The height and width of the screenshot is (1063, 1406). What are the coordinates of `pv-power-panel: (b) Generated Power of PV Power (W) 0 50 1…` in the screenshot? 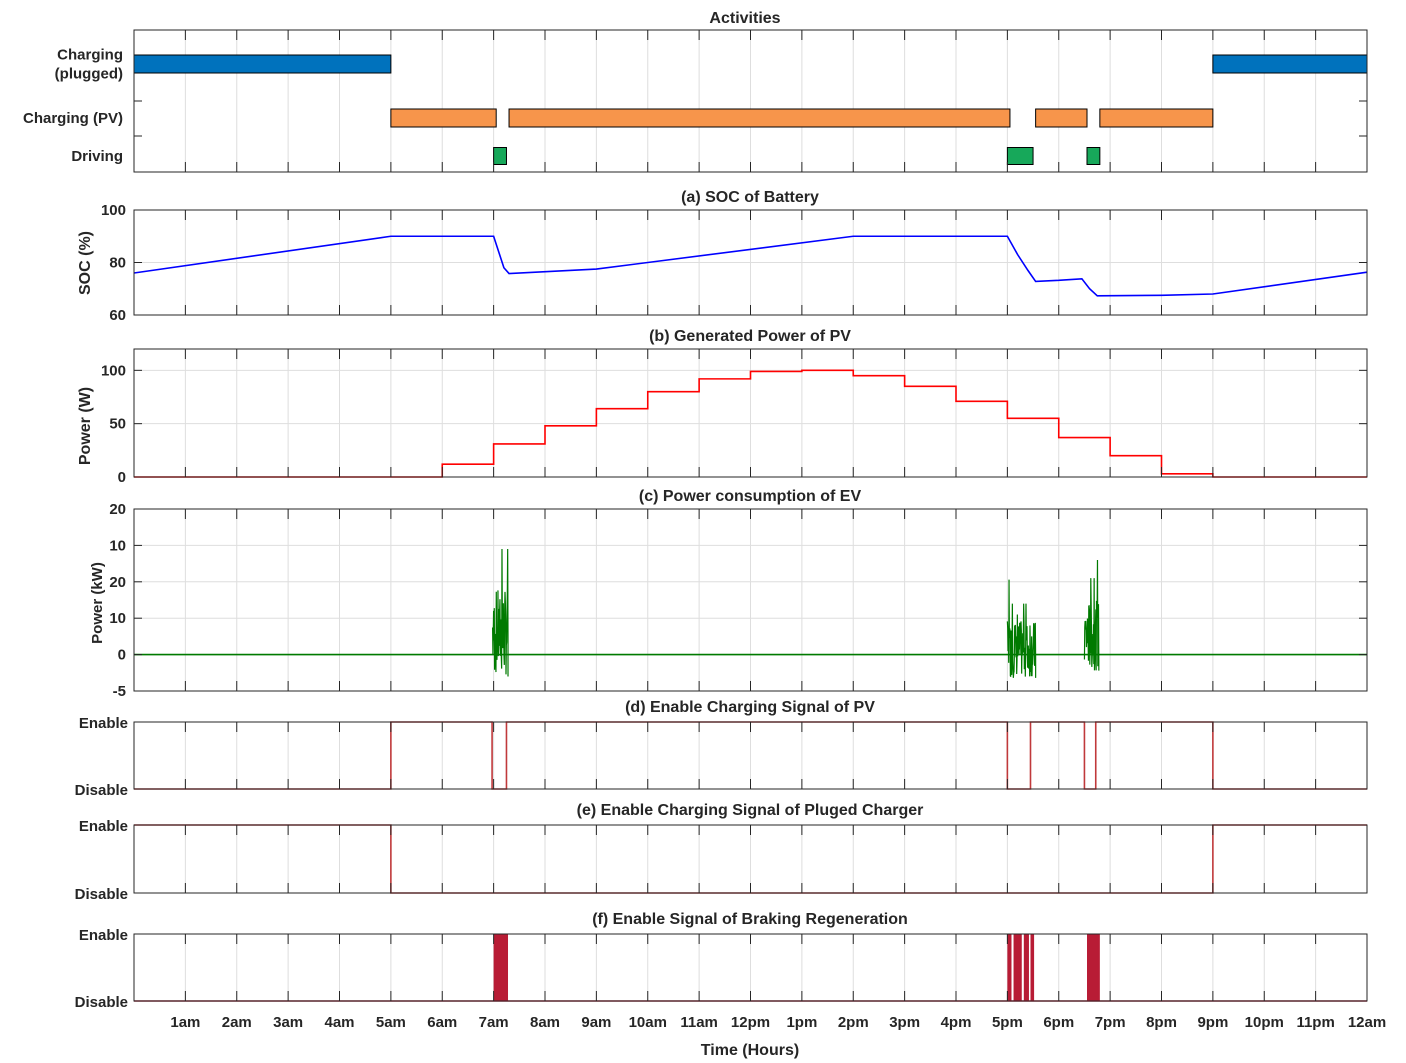 It's located at (722, 407).